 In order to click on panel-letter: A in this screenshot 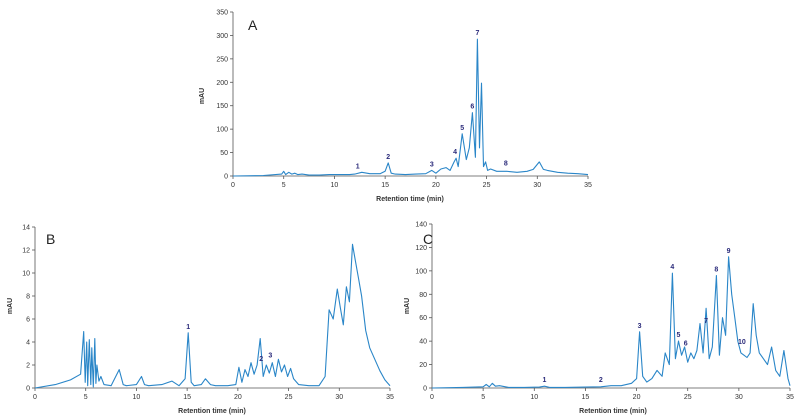, I will do `click(253, 25)`.